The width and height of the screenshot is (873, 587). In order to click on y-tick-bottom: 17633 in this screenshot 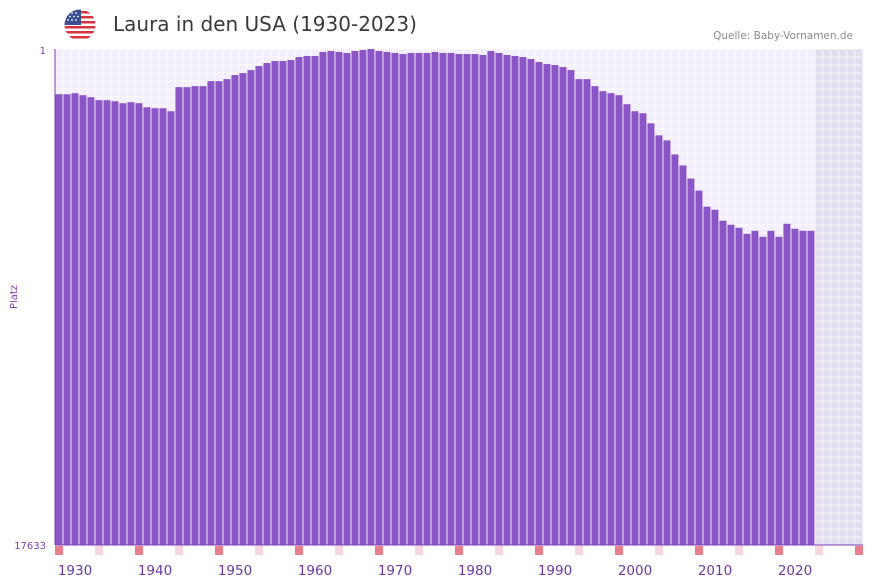, I will do `click(30, 546)`.